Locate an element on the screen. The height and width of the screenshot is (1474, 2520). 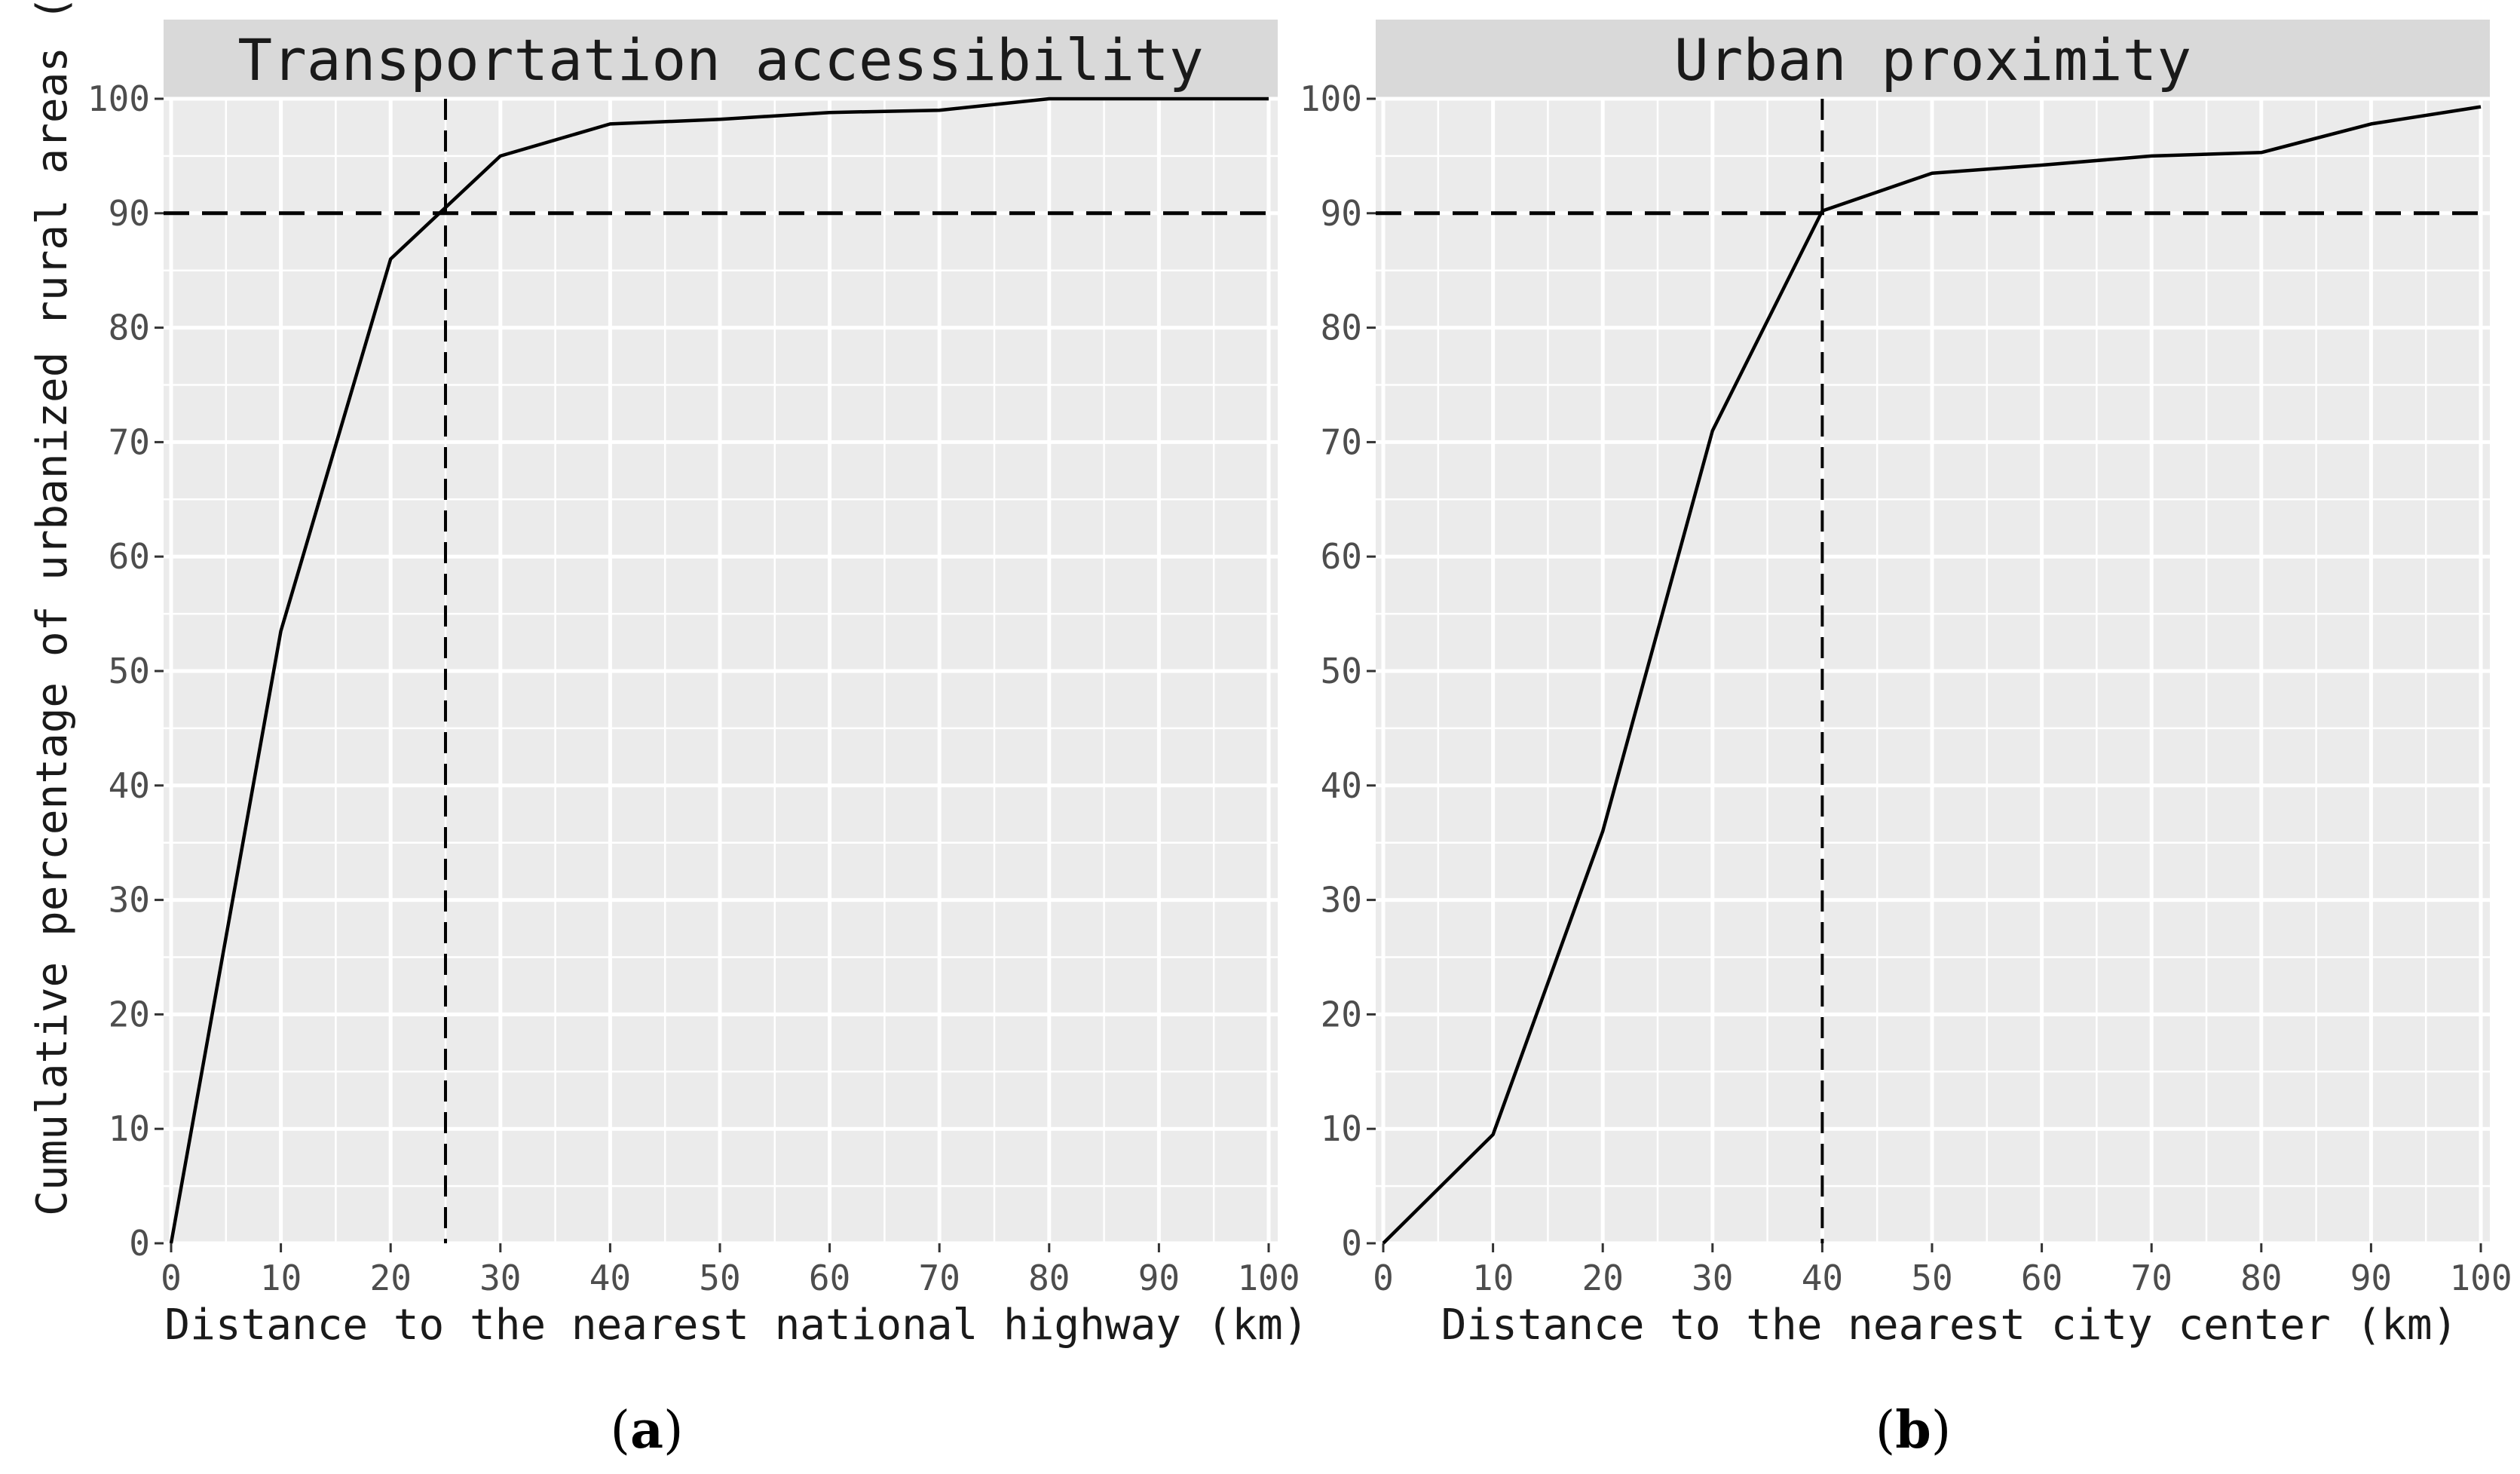
strip-title: Transportation accessibility is located at coordinates (720, 59).